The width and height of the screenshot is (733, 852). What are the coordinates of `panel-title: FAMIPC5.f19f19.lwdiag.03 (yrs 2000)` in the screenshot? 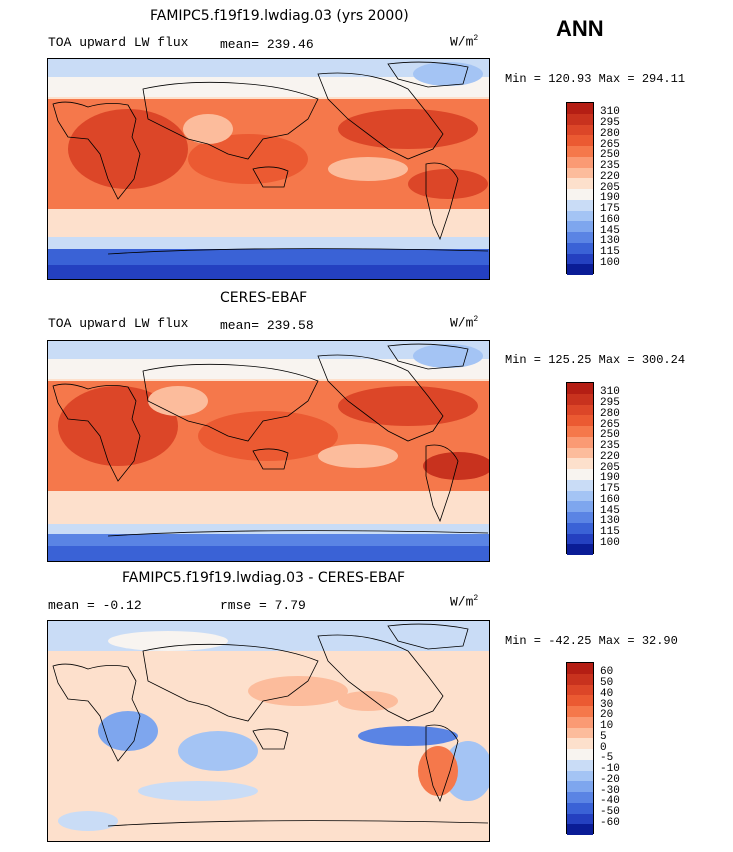 It's located at (279, 16).